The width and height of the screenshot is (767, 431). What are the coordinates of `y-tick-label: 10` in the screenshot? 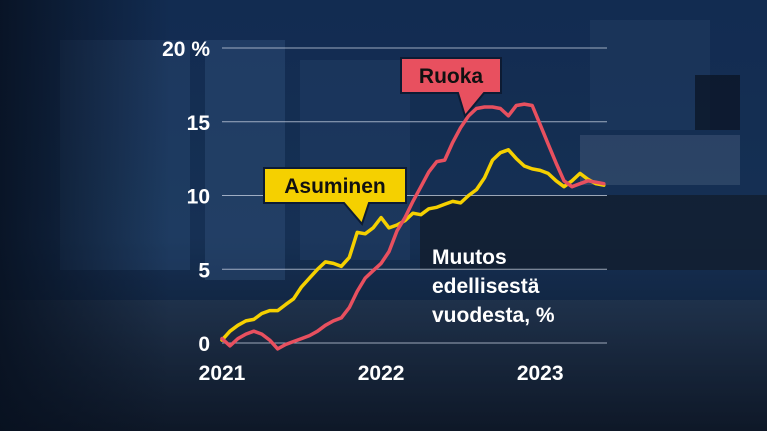 It's located at (198, 197).